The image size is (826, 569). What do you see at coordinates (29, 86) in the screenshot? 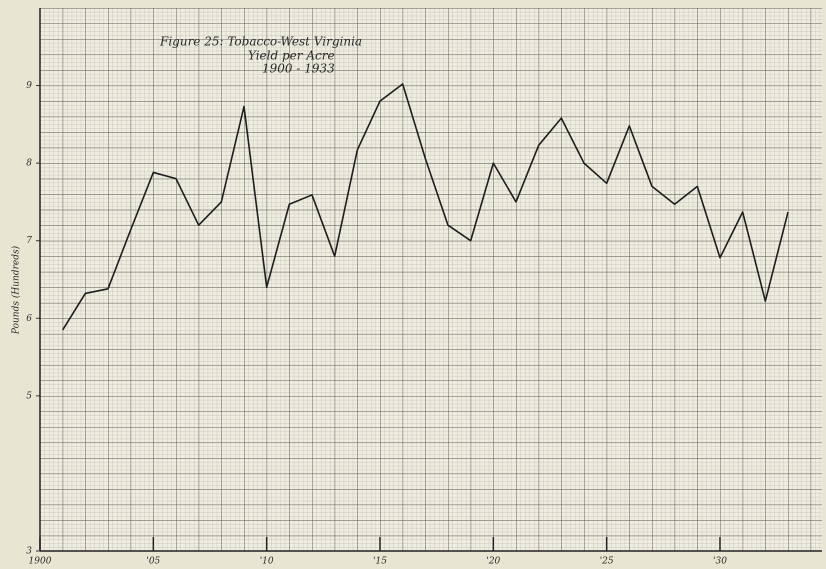
I see `y-tick-label: 9` at bounding box center [29, 86].